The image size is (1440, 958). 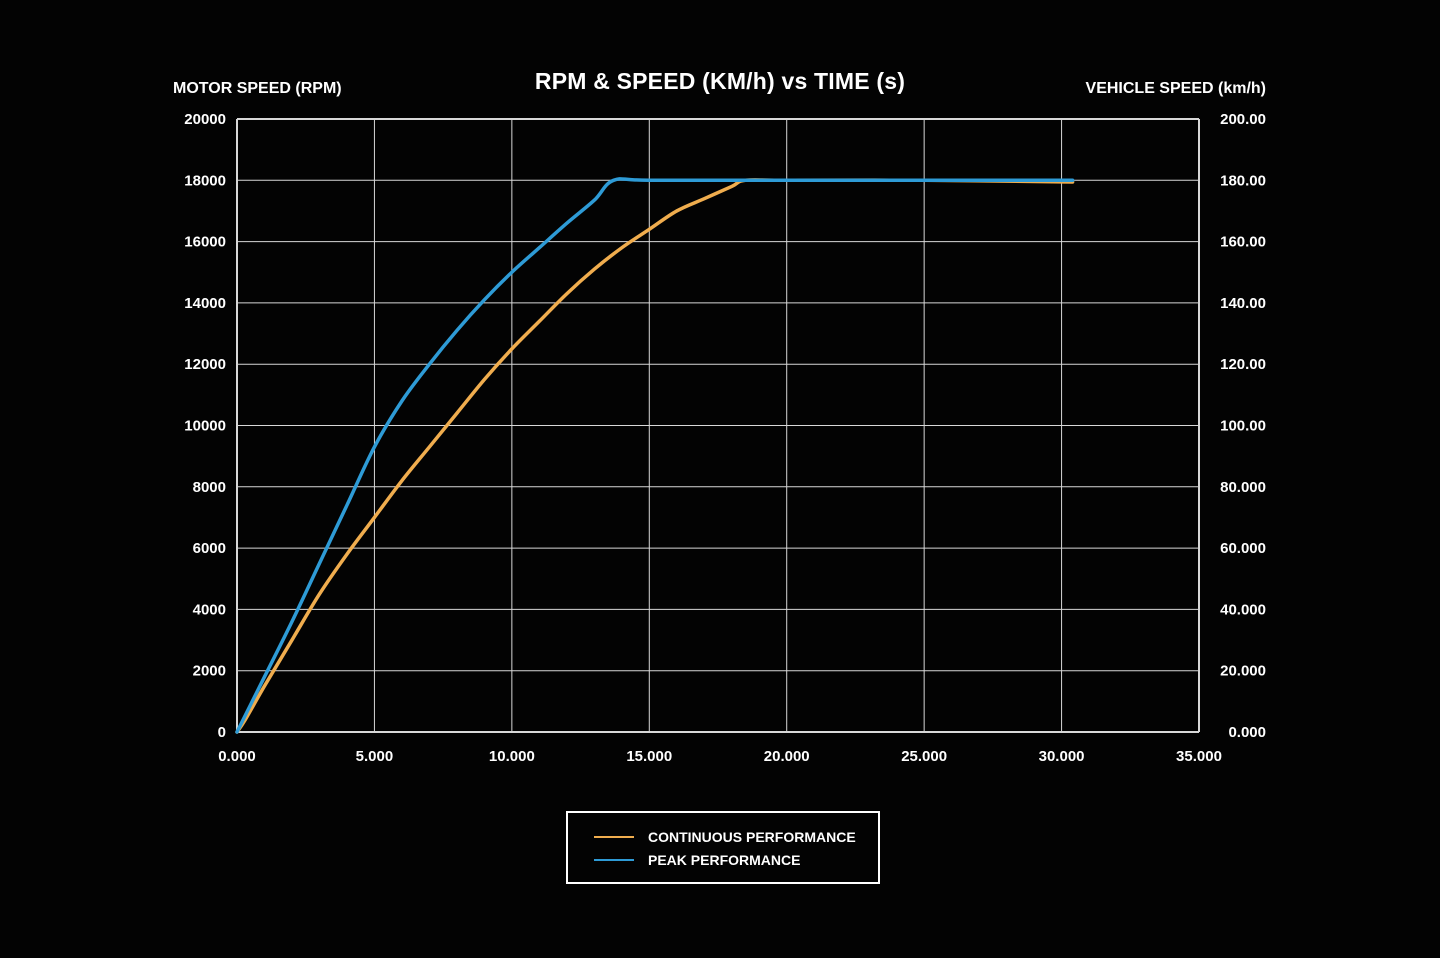 I want to click on x-tick-label: 15.000, so click(x=649, y=756).